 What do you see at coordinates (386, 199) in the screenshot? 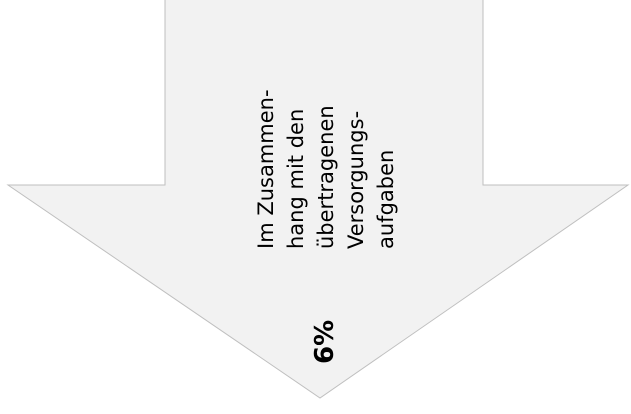
I see `label-line: aufgaben` at bounding box center [386, 199].